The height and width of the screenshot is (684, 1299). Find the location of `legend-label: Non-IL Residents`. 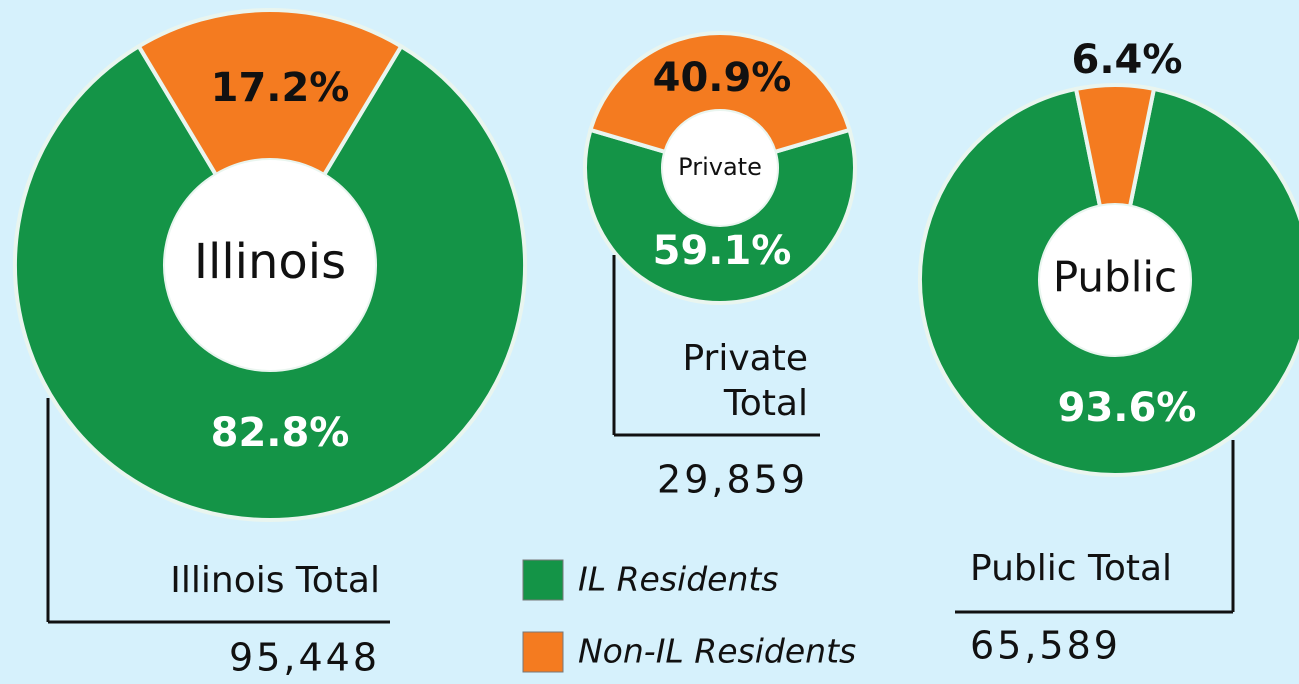

legend-label: Non-IL Residents is located at coordinates (717, 651).